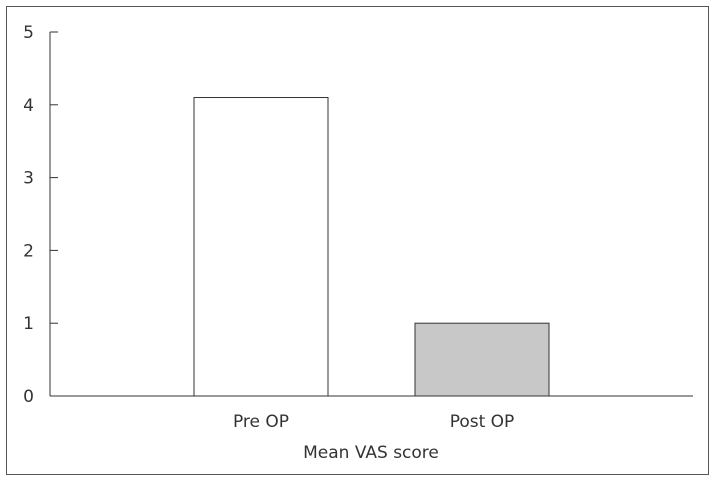 The image size is (716, 483). What do you see at coordinates (371, 453) in the screenshot?
I see `x-axis-title: Mean VAS score` at bounding box center [371, 453].